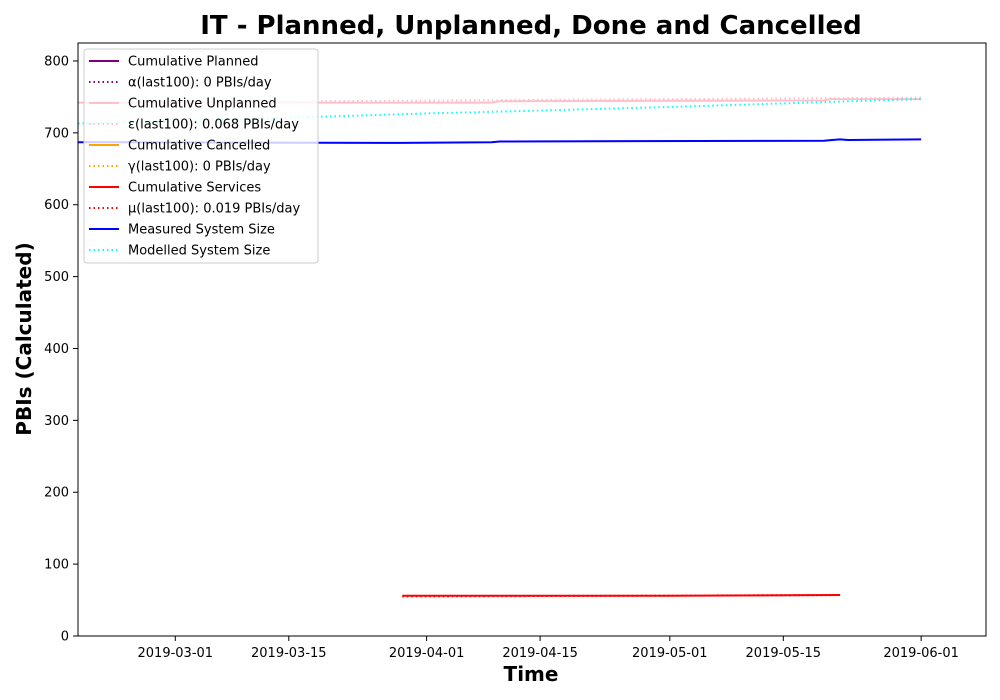  I want to click on x-axis-title: Time, so click(531, 674).